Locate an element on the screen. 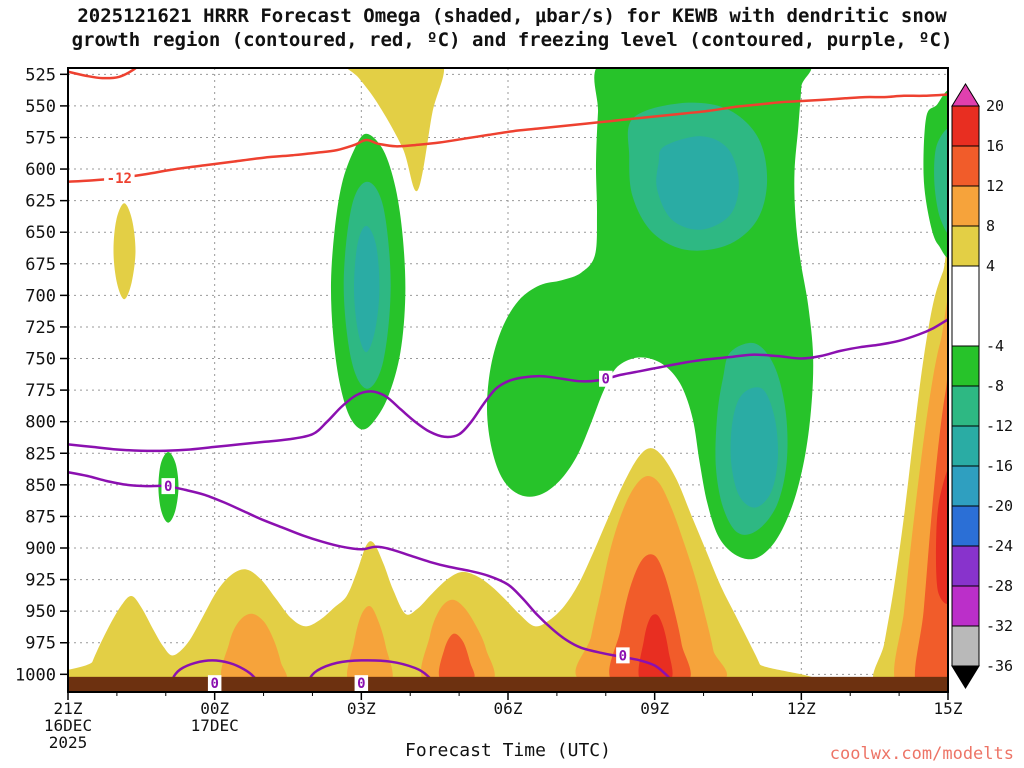 The width and height of the screenshot is (1024, 768). y-tick-label-850: 850 is located at coordinates (40, 486).